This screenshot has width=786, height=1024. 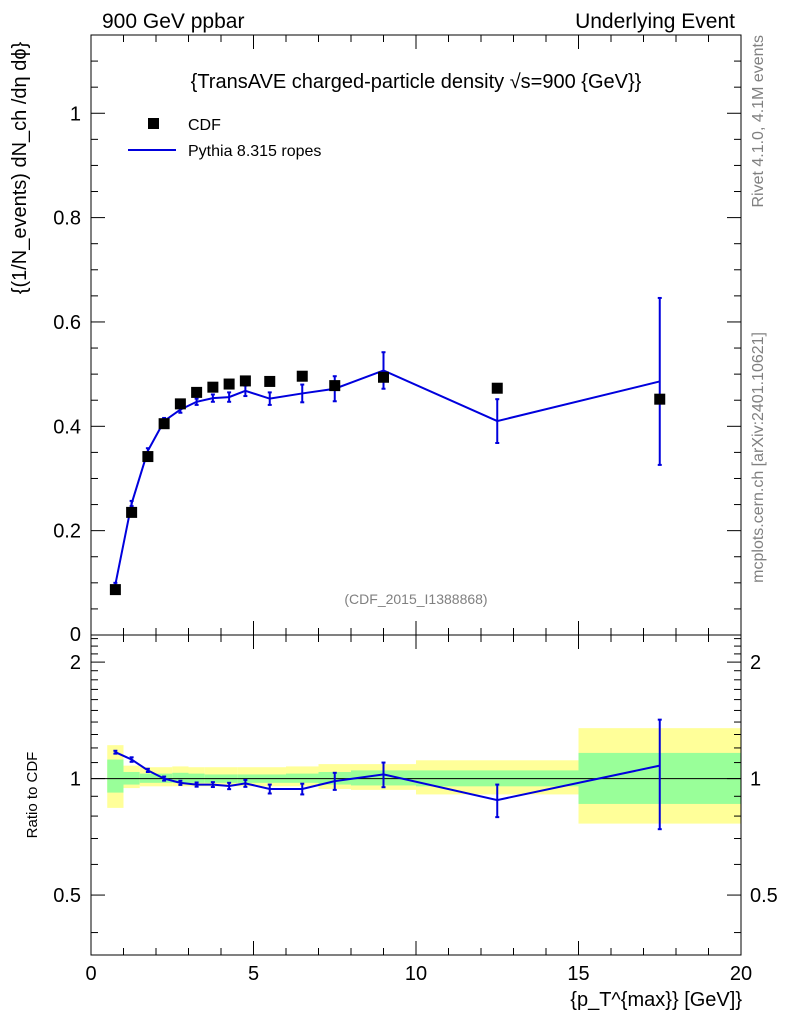 I want to click on header-left: 900 GeV ppbar, so click(x=173, y=21).